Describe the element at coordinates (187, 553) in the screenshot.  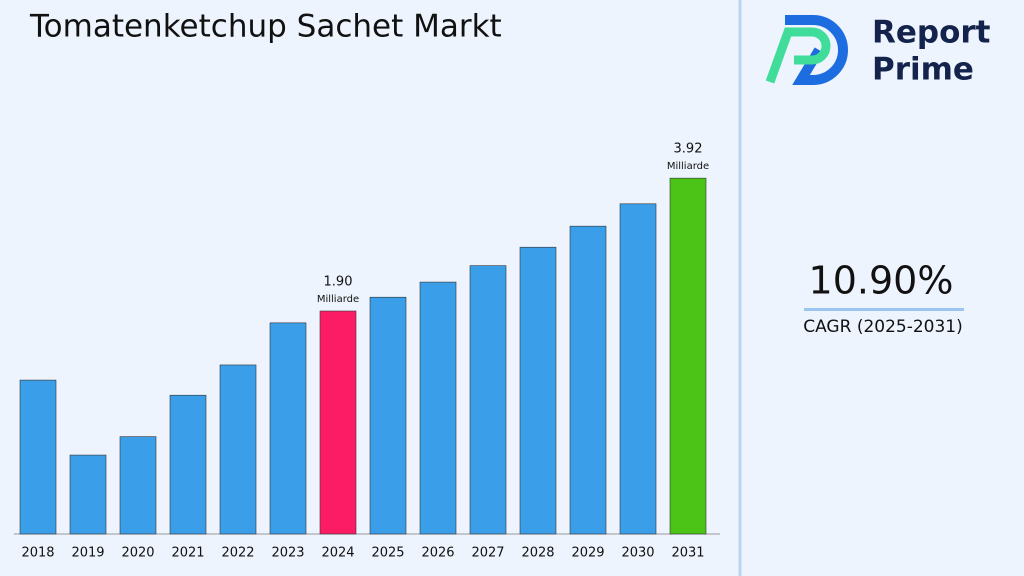
I see `x-tick-label: 2021` at that location.